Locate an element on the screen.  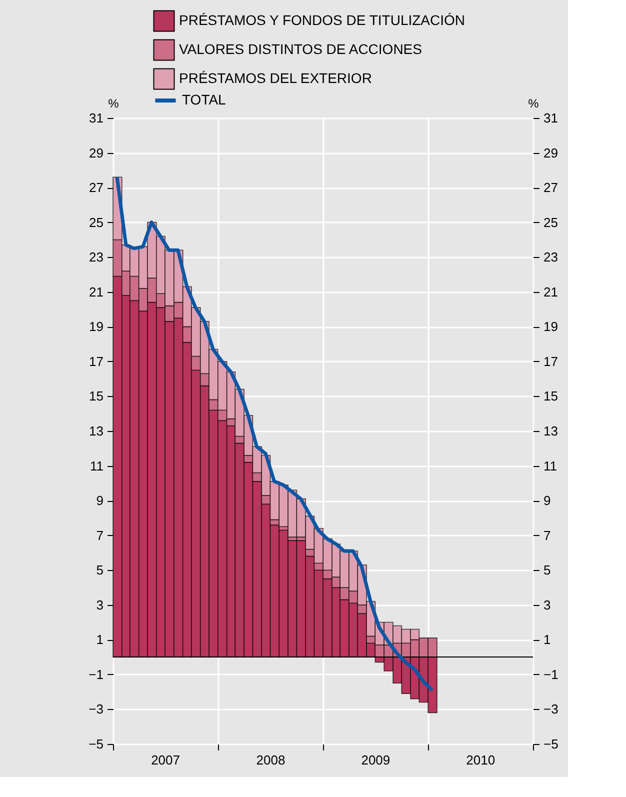
y2-tick-label: 25 is located at coordinates (551, 222).